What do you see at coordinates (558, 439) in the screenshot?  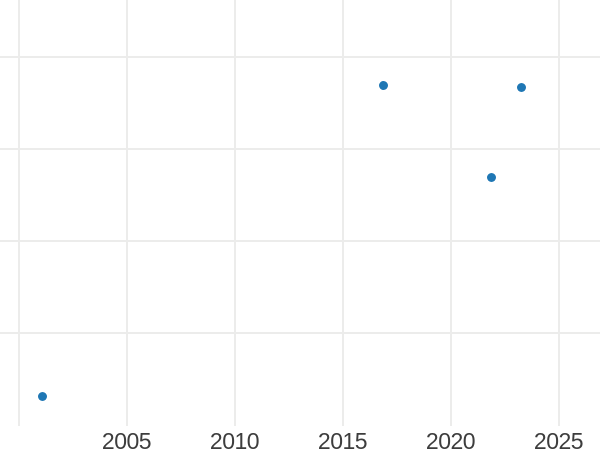 I see `x-tick-label: 2025` at bounding box center [558, 439].